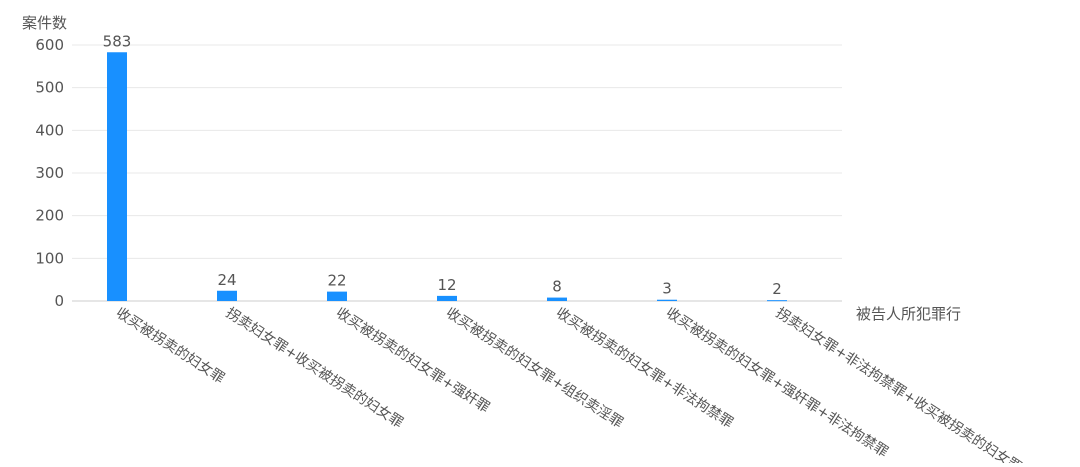 This screenshot has width=1080, height=467. What do you see at coordinates (44, 23) in the screenshot?
I see `y-axis-label: 案件数` at bounding box center [44, 23].